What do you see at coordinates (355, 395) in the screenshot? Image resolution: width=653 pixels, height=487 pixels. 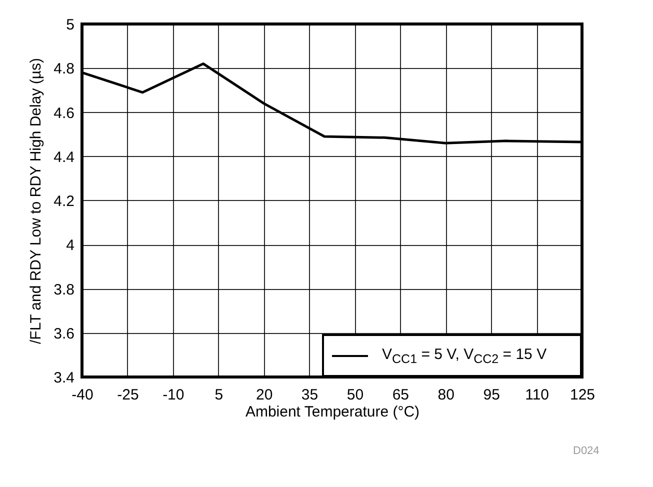 I see `x-tick-label: 50` at bounding box center [355, 395].